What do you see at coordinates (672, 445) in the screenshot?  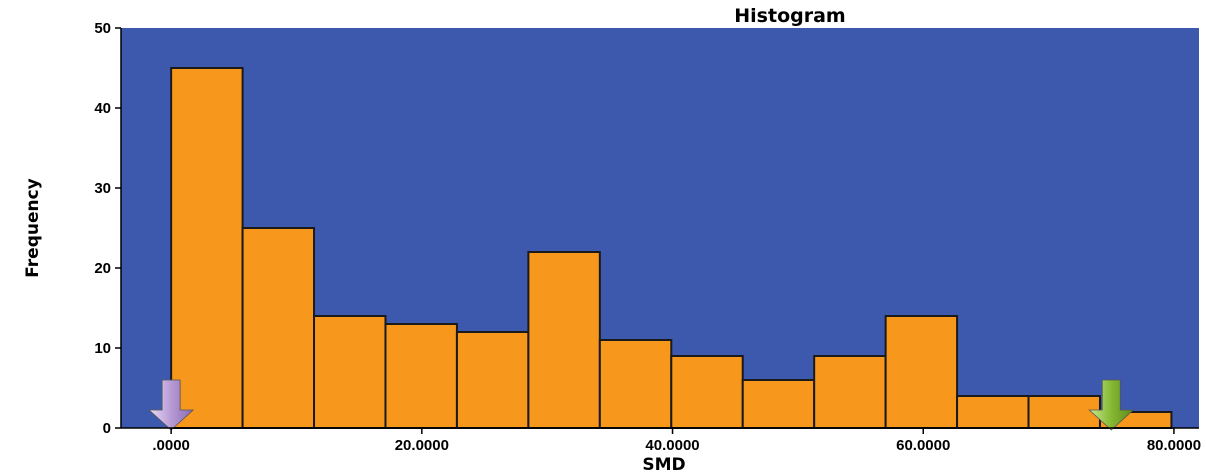 I see `x-tick-label: 40.0000` at bounding box center [672, 445].